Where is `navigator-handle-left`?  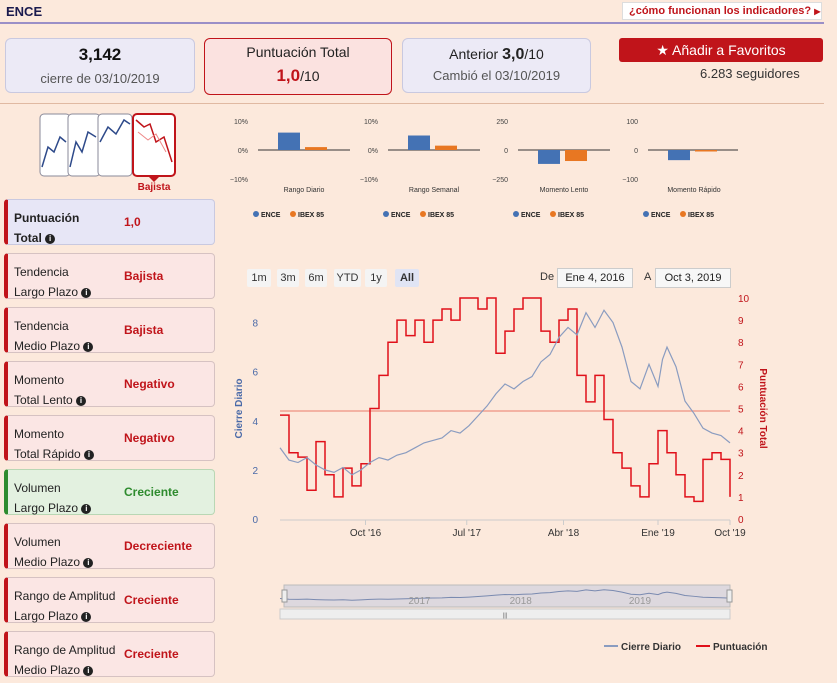 navigator-handle-left is located at coordinates (284, 596).